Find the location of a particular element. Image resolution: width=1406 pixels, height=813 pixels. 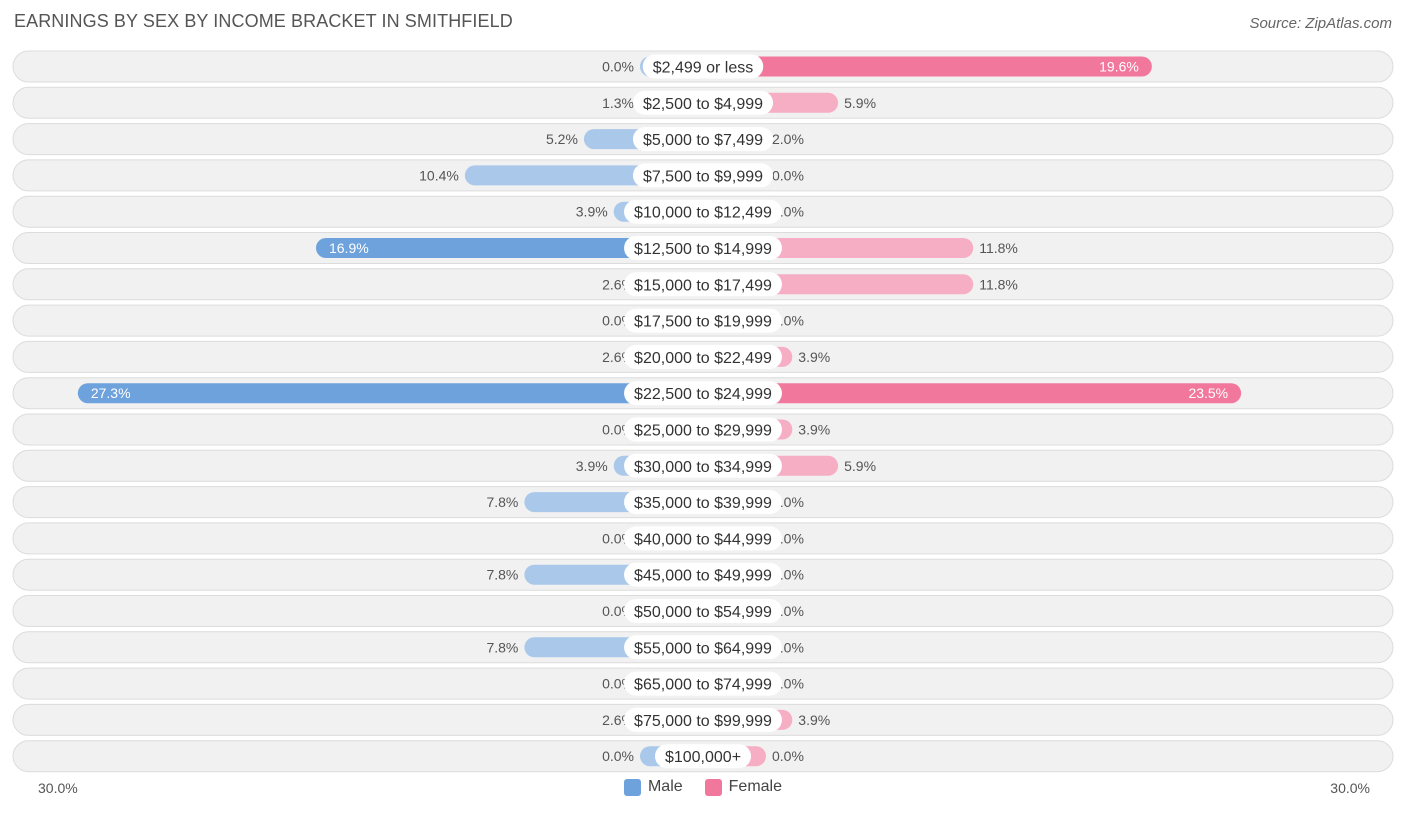

category-label: $15,000 to $17,499 is located at coordinates (703, 285).